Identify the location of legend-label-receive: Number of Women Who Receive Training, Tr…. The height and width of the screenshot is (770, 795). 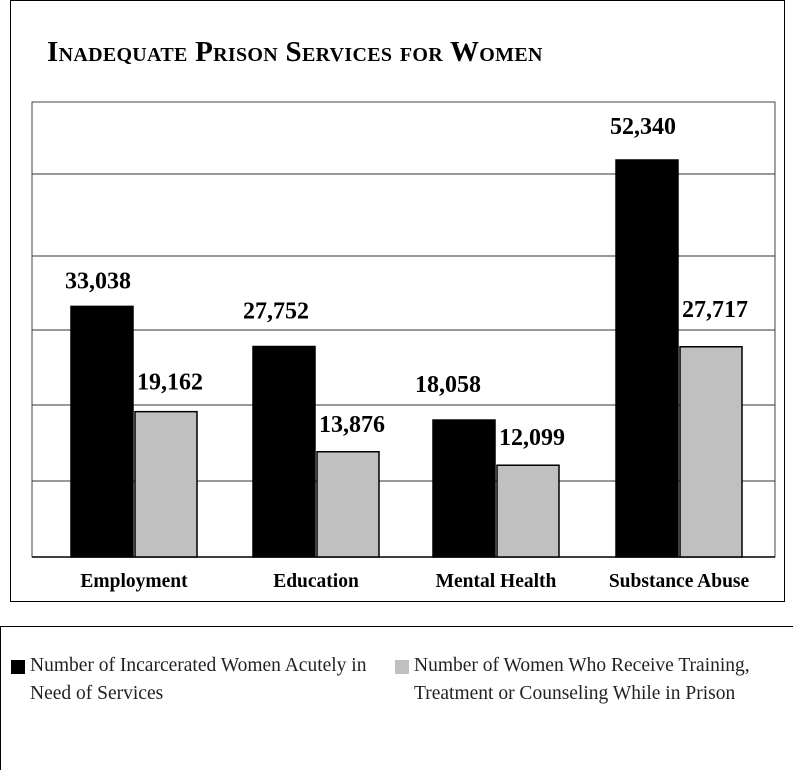
(582, 679).